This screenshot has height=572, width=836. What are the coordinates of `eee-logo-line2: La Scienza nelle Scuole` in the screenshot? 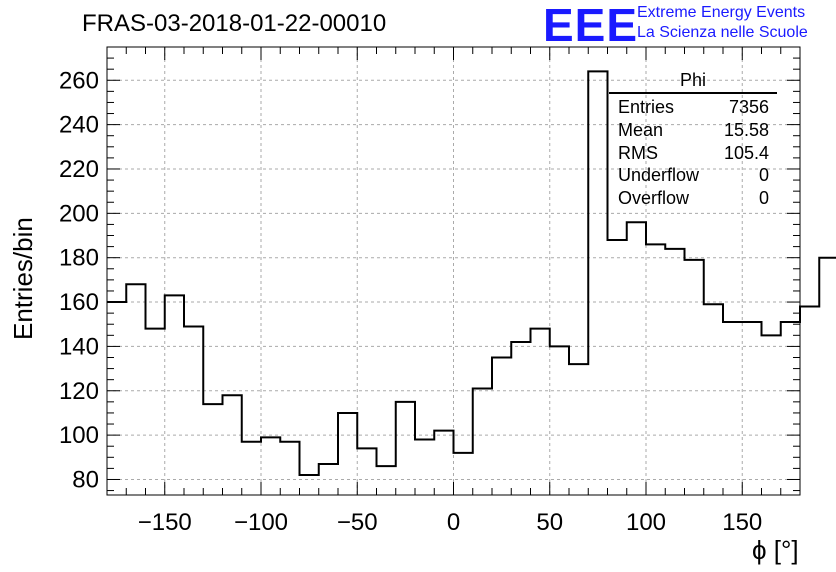 It's located at (722, 32).